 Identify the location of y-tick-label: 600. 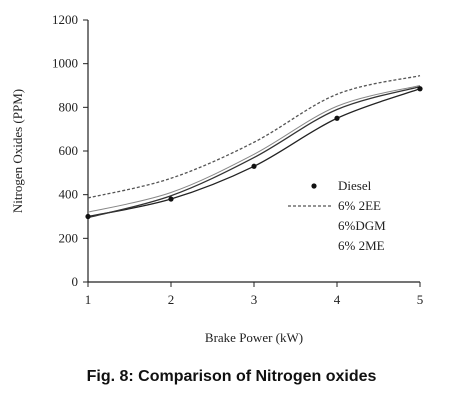
(69, 150).